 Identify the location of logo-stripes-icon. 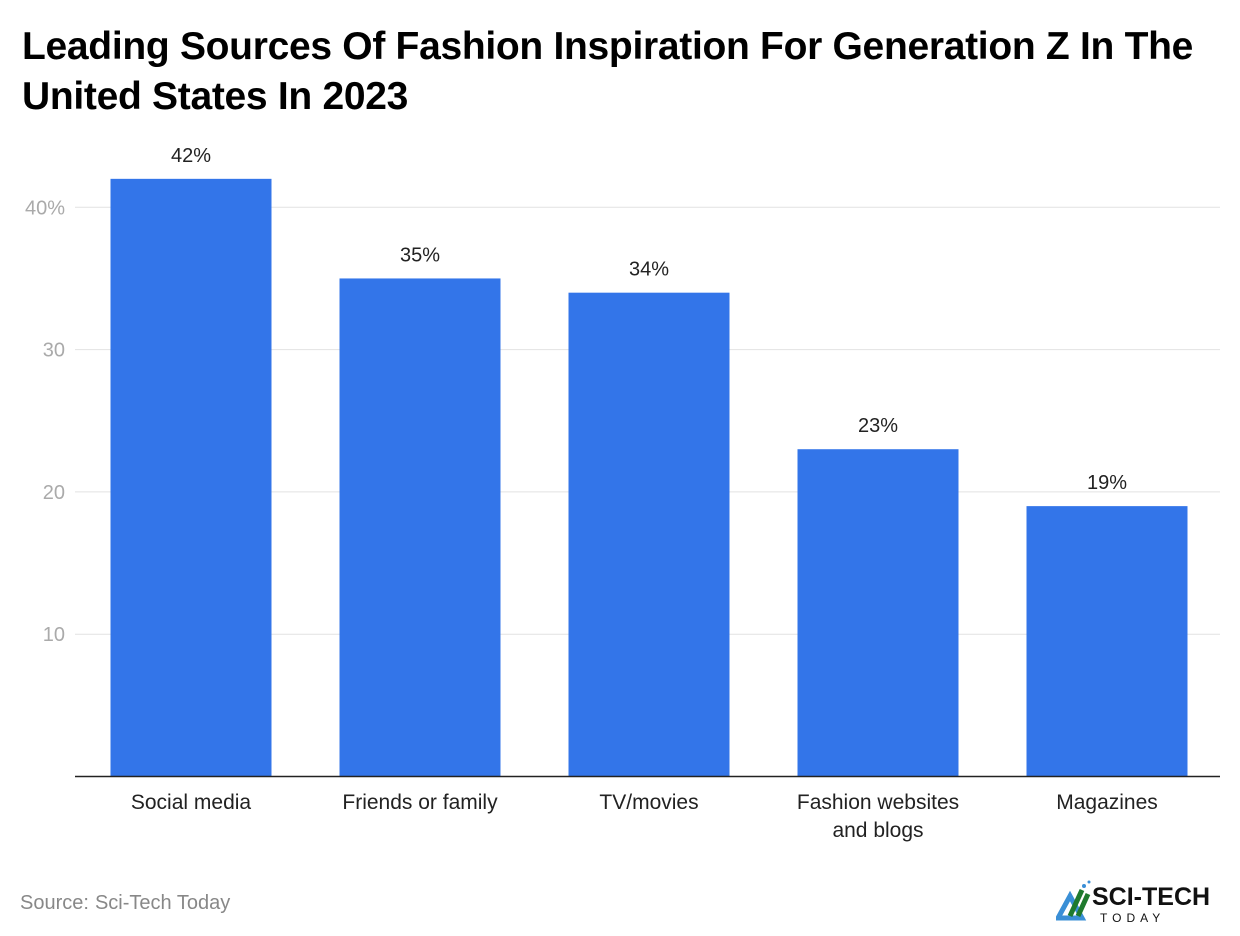
(1079, 903).